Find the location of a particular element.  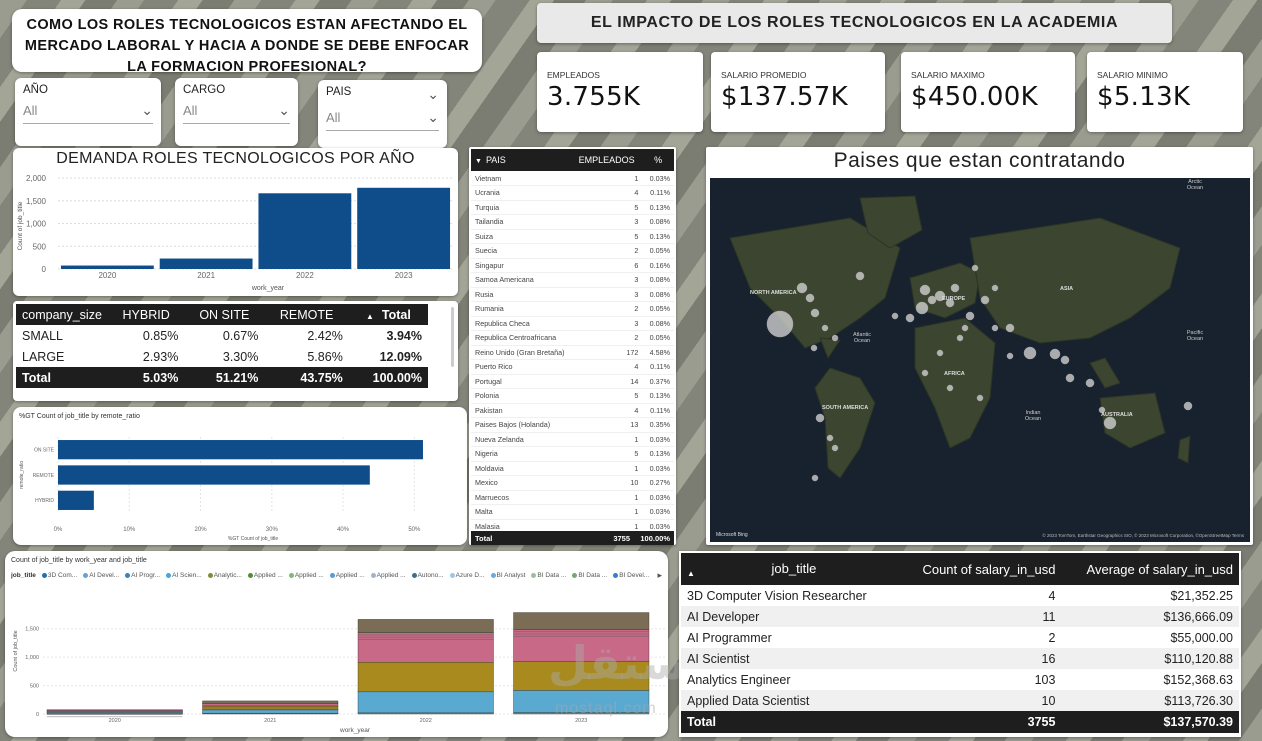

bar-on-site is located at coordinates (240, 450).